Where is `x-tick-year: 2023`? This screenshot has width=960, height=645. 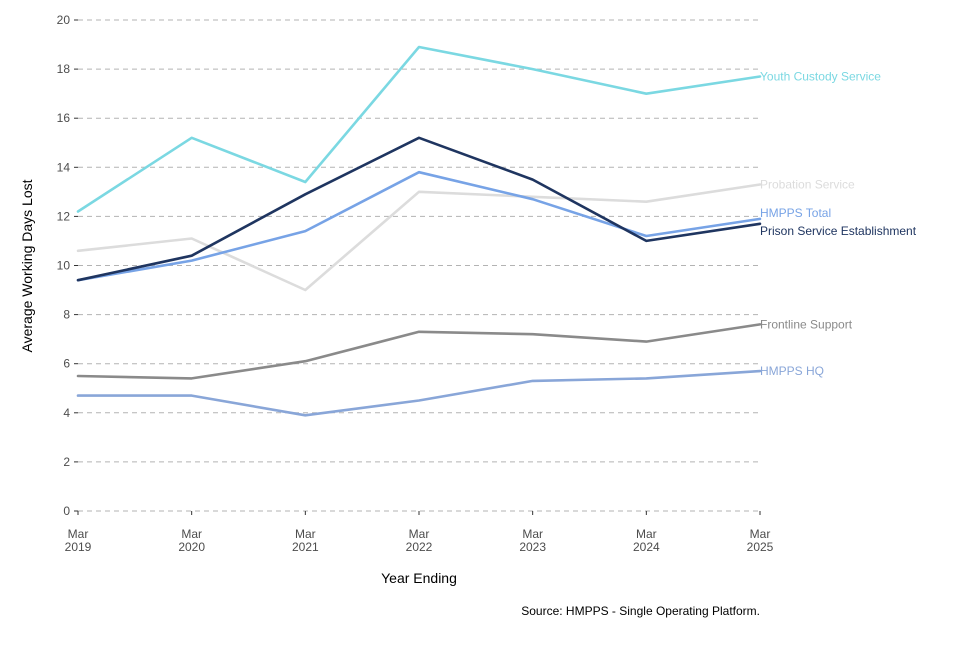
x-tick-year: 2023 is located at coordinates (532, 547).